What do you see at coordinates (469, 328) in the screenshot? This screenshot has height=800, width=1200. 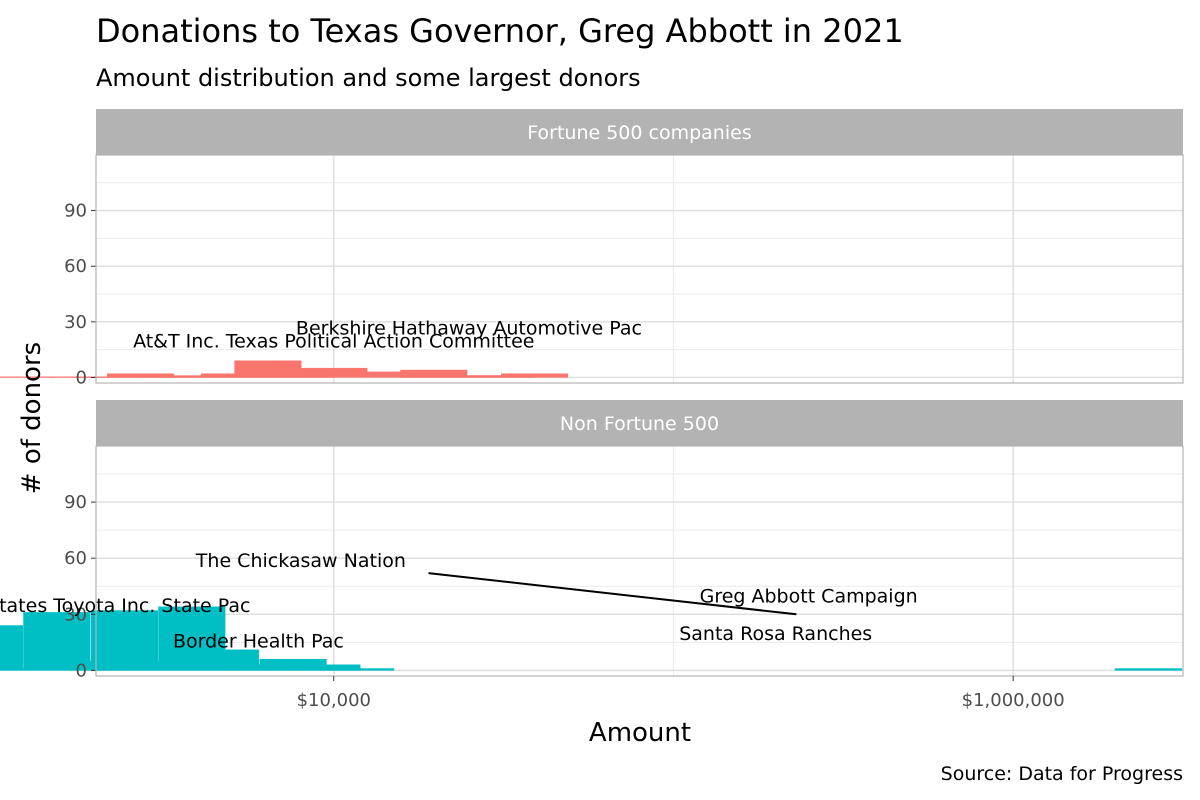 I see `donor-label: Berkshire Hathaway Automotive Pac` at bounding box center [469, 328].